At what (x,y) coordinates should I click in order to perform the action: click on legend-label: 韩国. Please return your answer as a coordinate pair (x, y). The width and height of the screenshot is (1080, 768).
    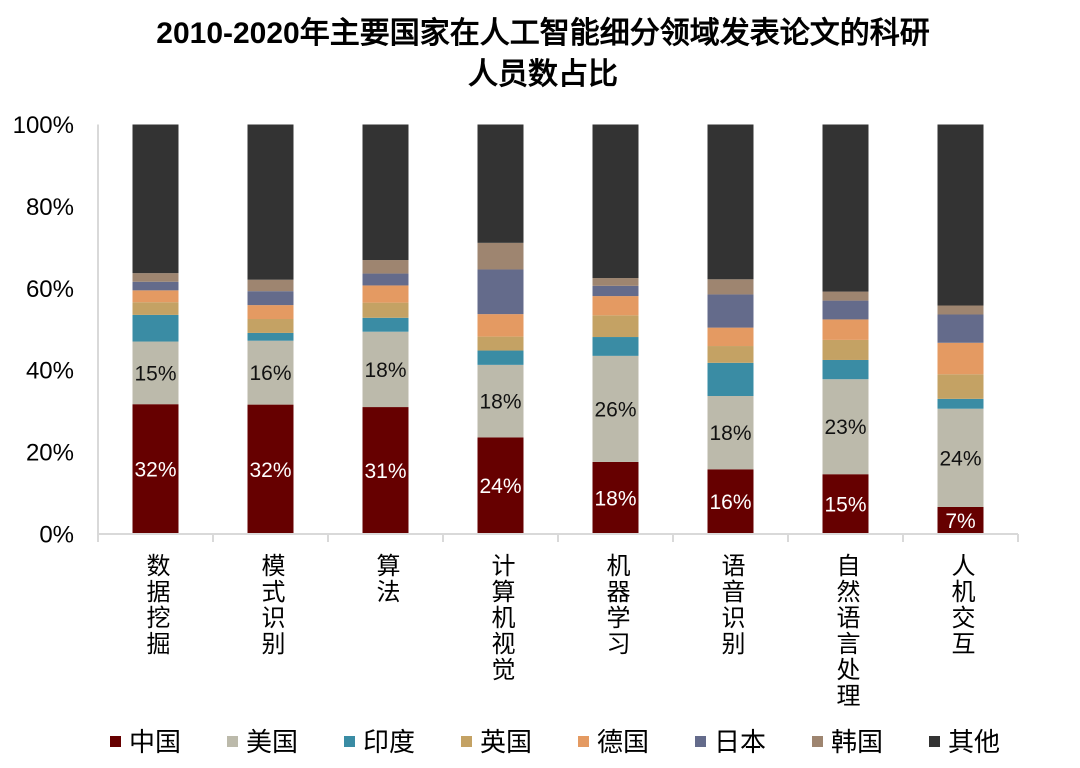
    Looking at the image, I should click on (857, 742).